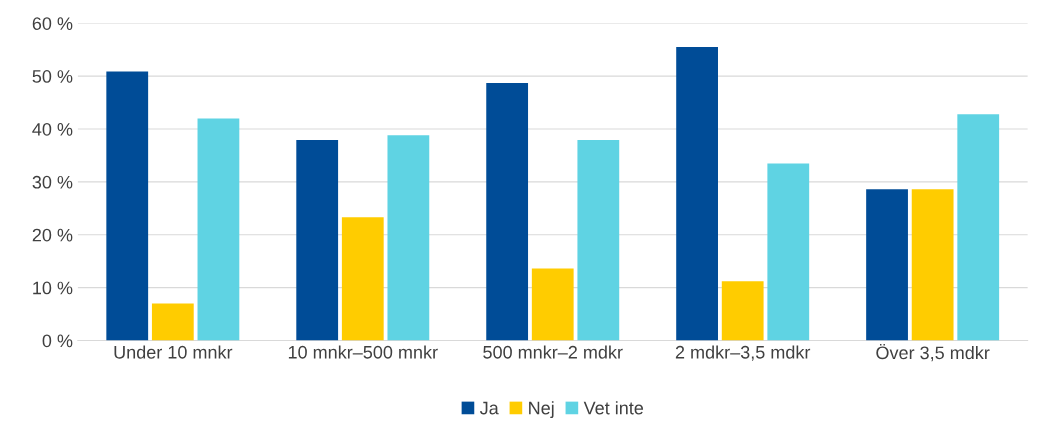 Image resolution: width=1038 pixels, height=423 pixels. What do you see at coordinates (57, 341) in the screenshot?
I see `y-tick-label: 0 %` at bounding box center [57, 341].